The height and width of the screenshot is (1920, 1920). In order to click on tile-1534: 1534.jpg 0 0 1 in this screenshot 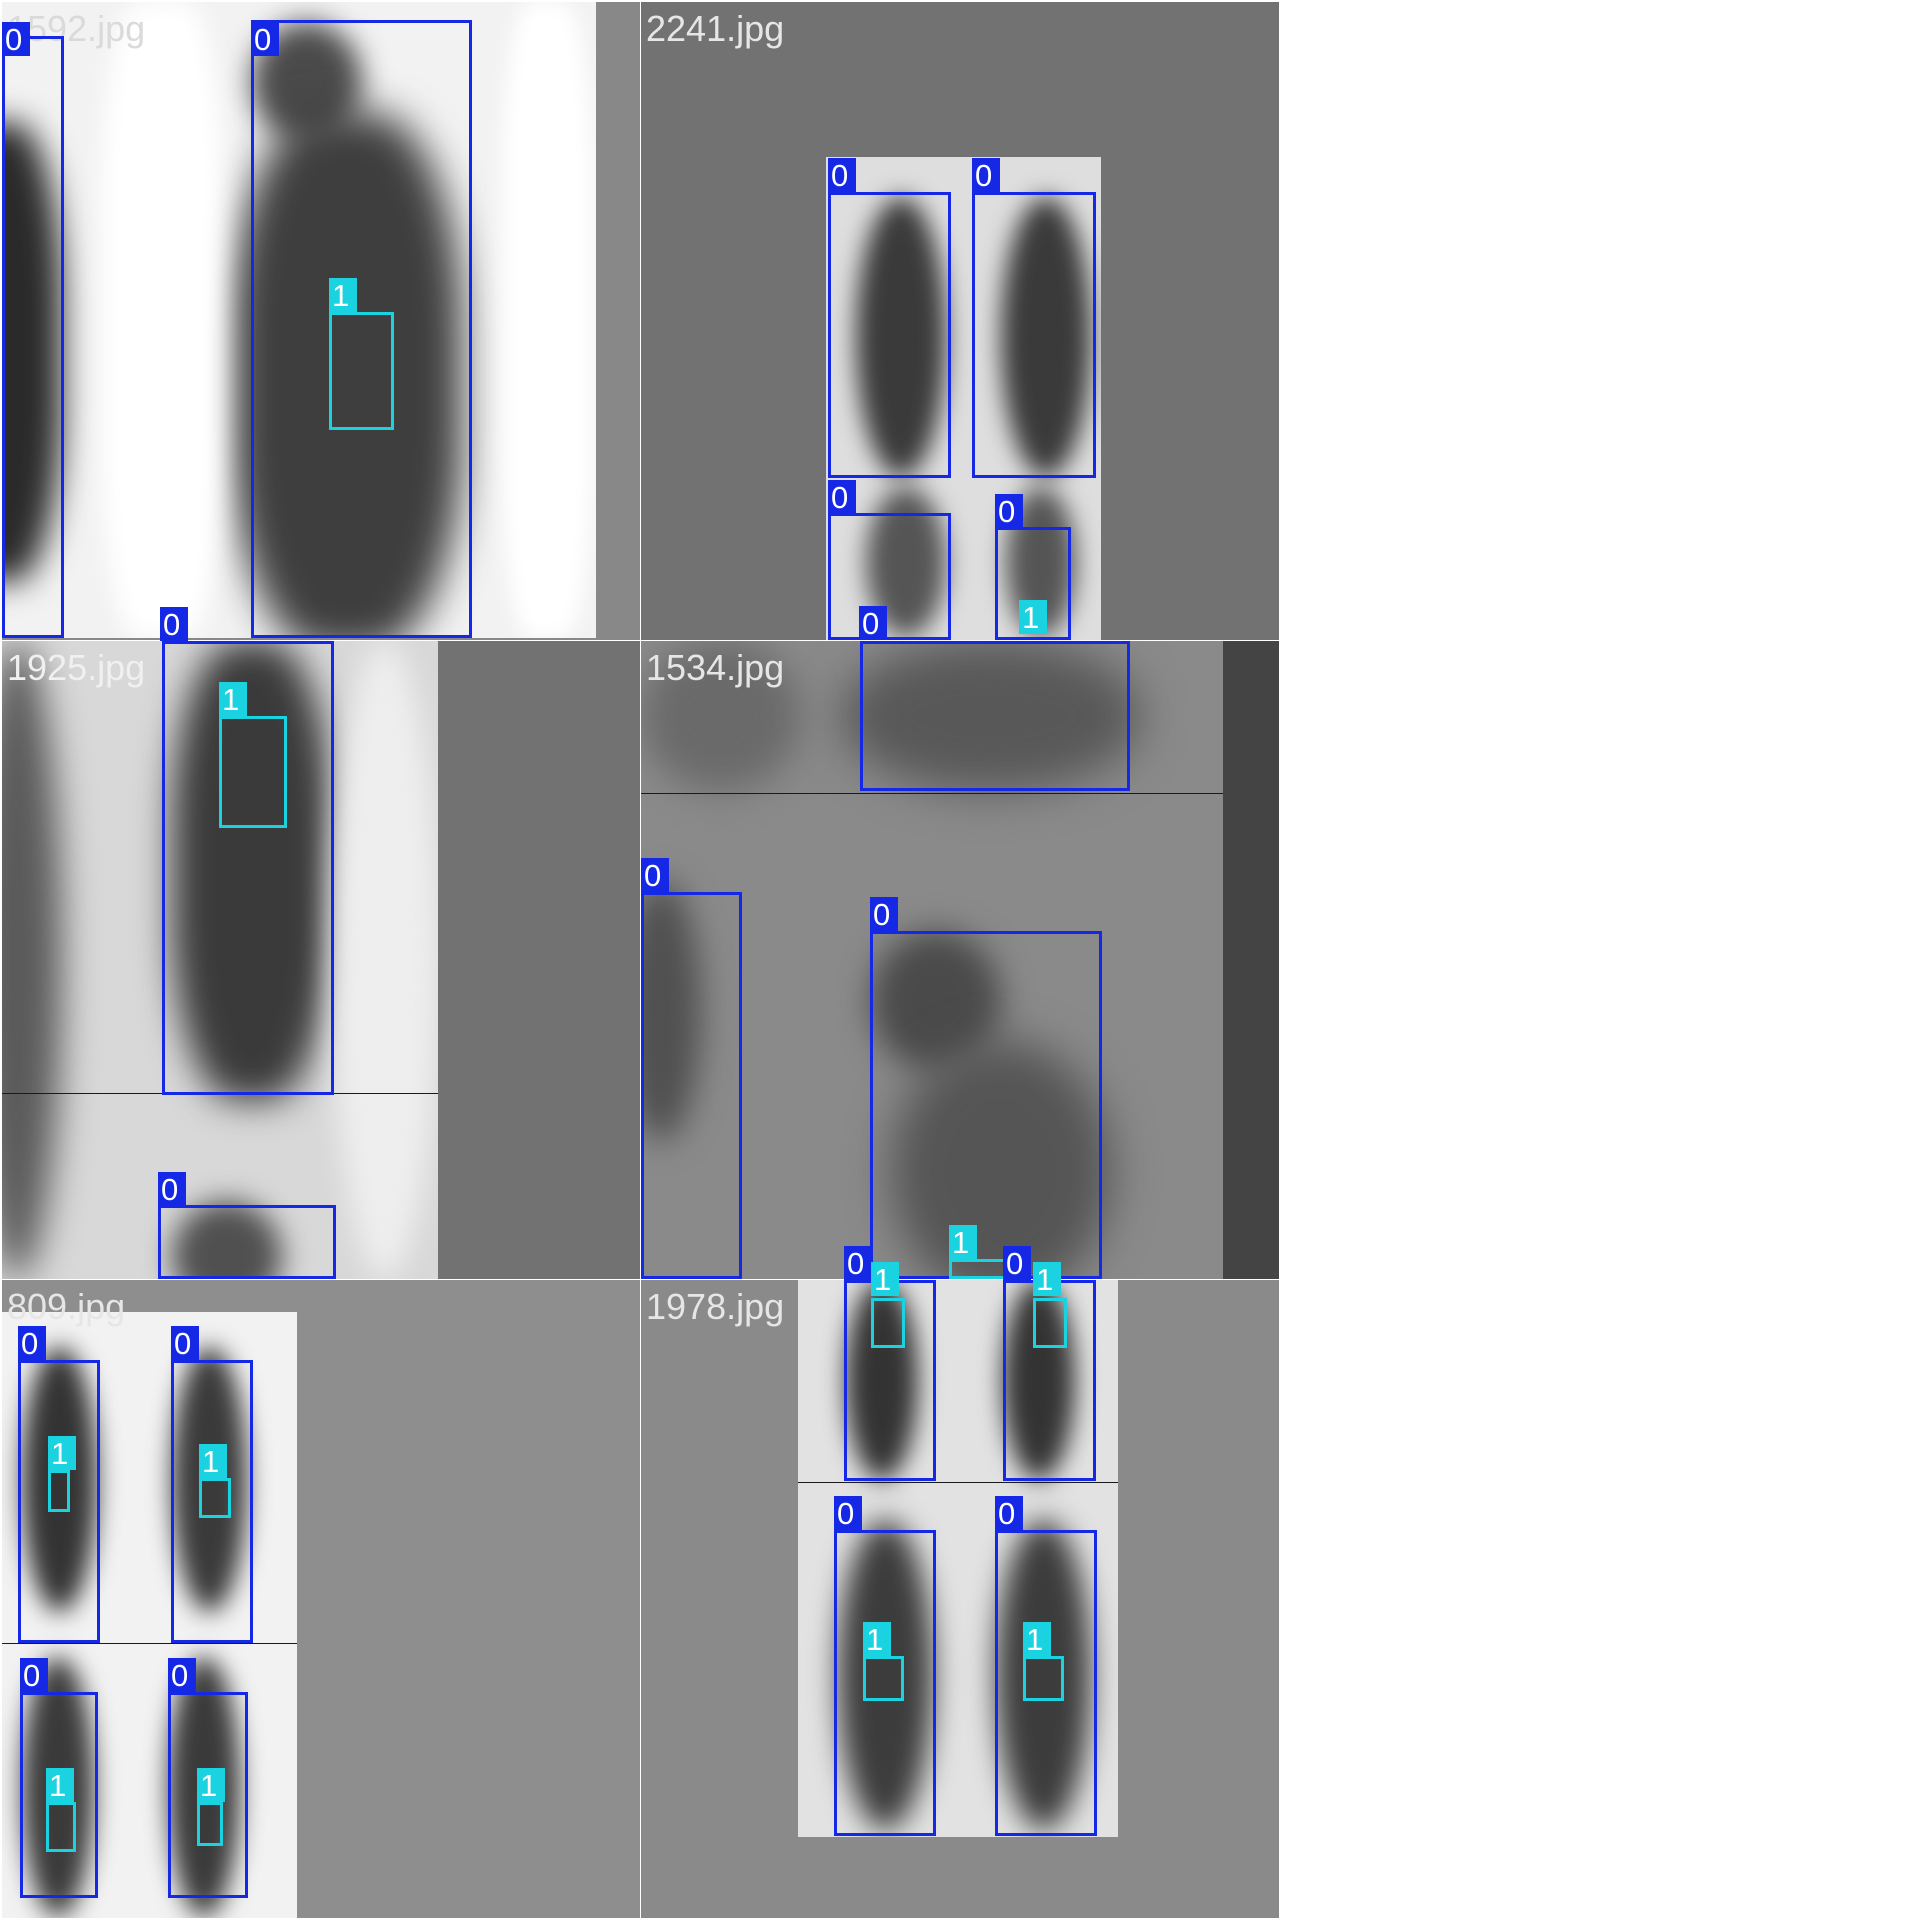, I will do `click(960, 960)`.